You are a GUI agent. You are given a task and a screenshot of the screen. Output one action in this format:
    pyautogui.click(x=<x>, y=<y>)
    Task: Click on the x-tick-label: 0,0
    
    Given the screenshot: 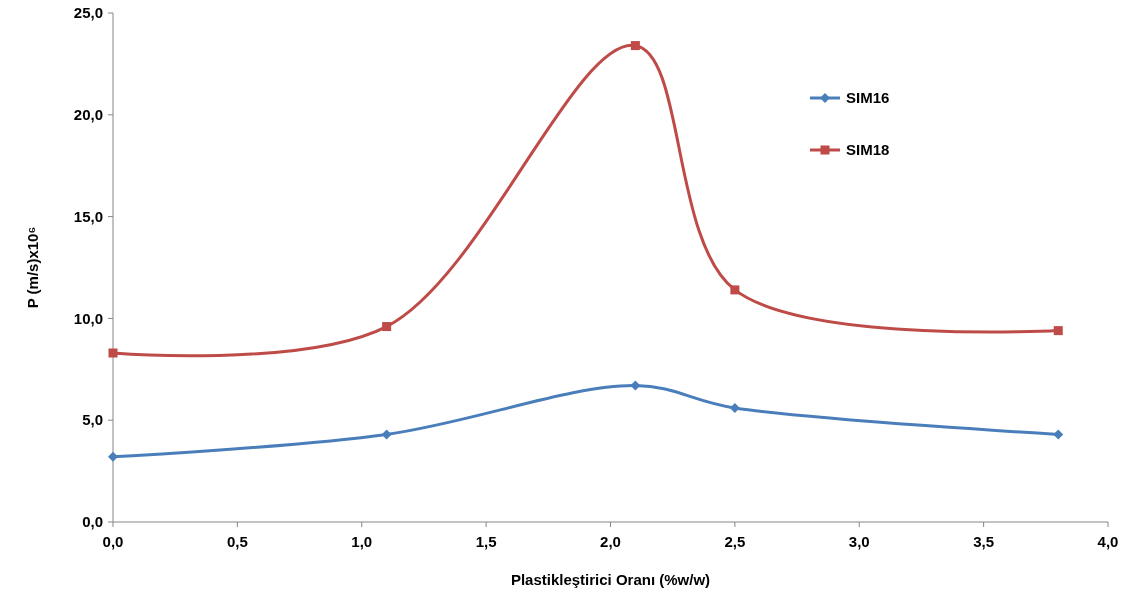 What is the action you would take?
    pyautogui.click(x=113, y=541)
    